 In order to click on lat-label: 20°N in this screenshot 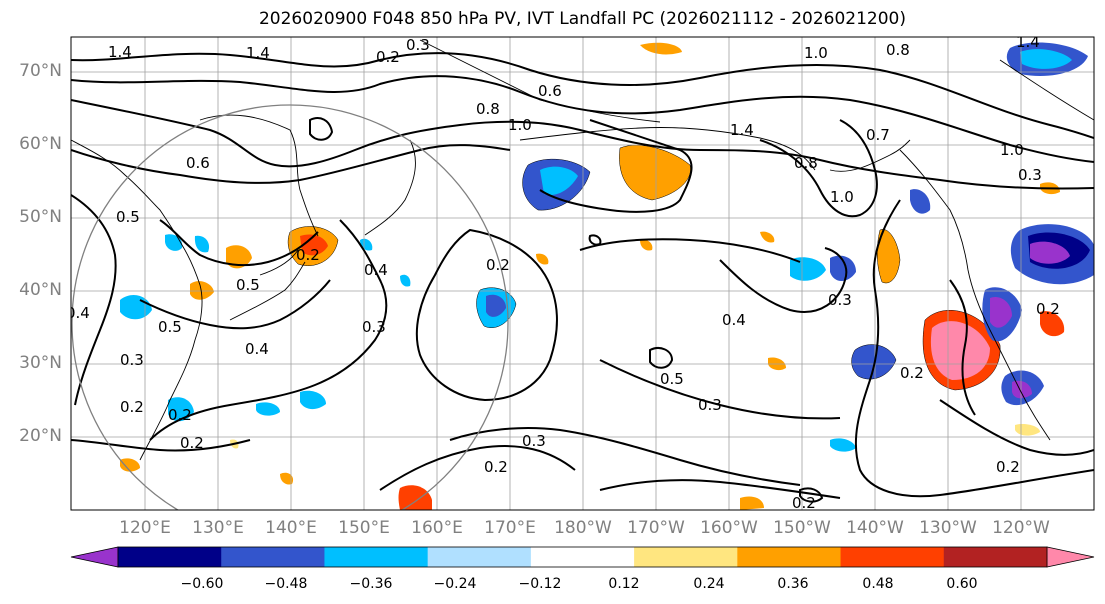, I will do `click(40, 436)`.